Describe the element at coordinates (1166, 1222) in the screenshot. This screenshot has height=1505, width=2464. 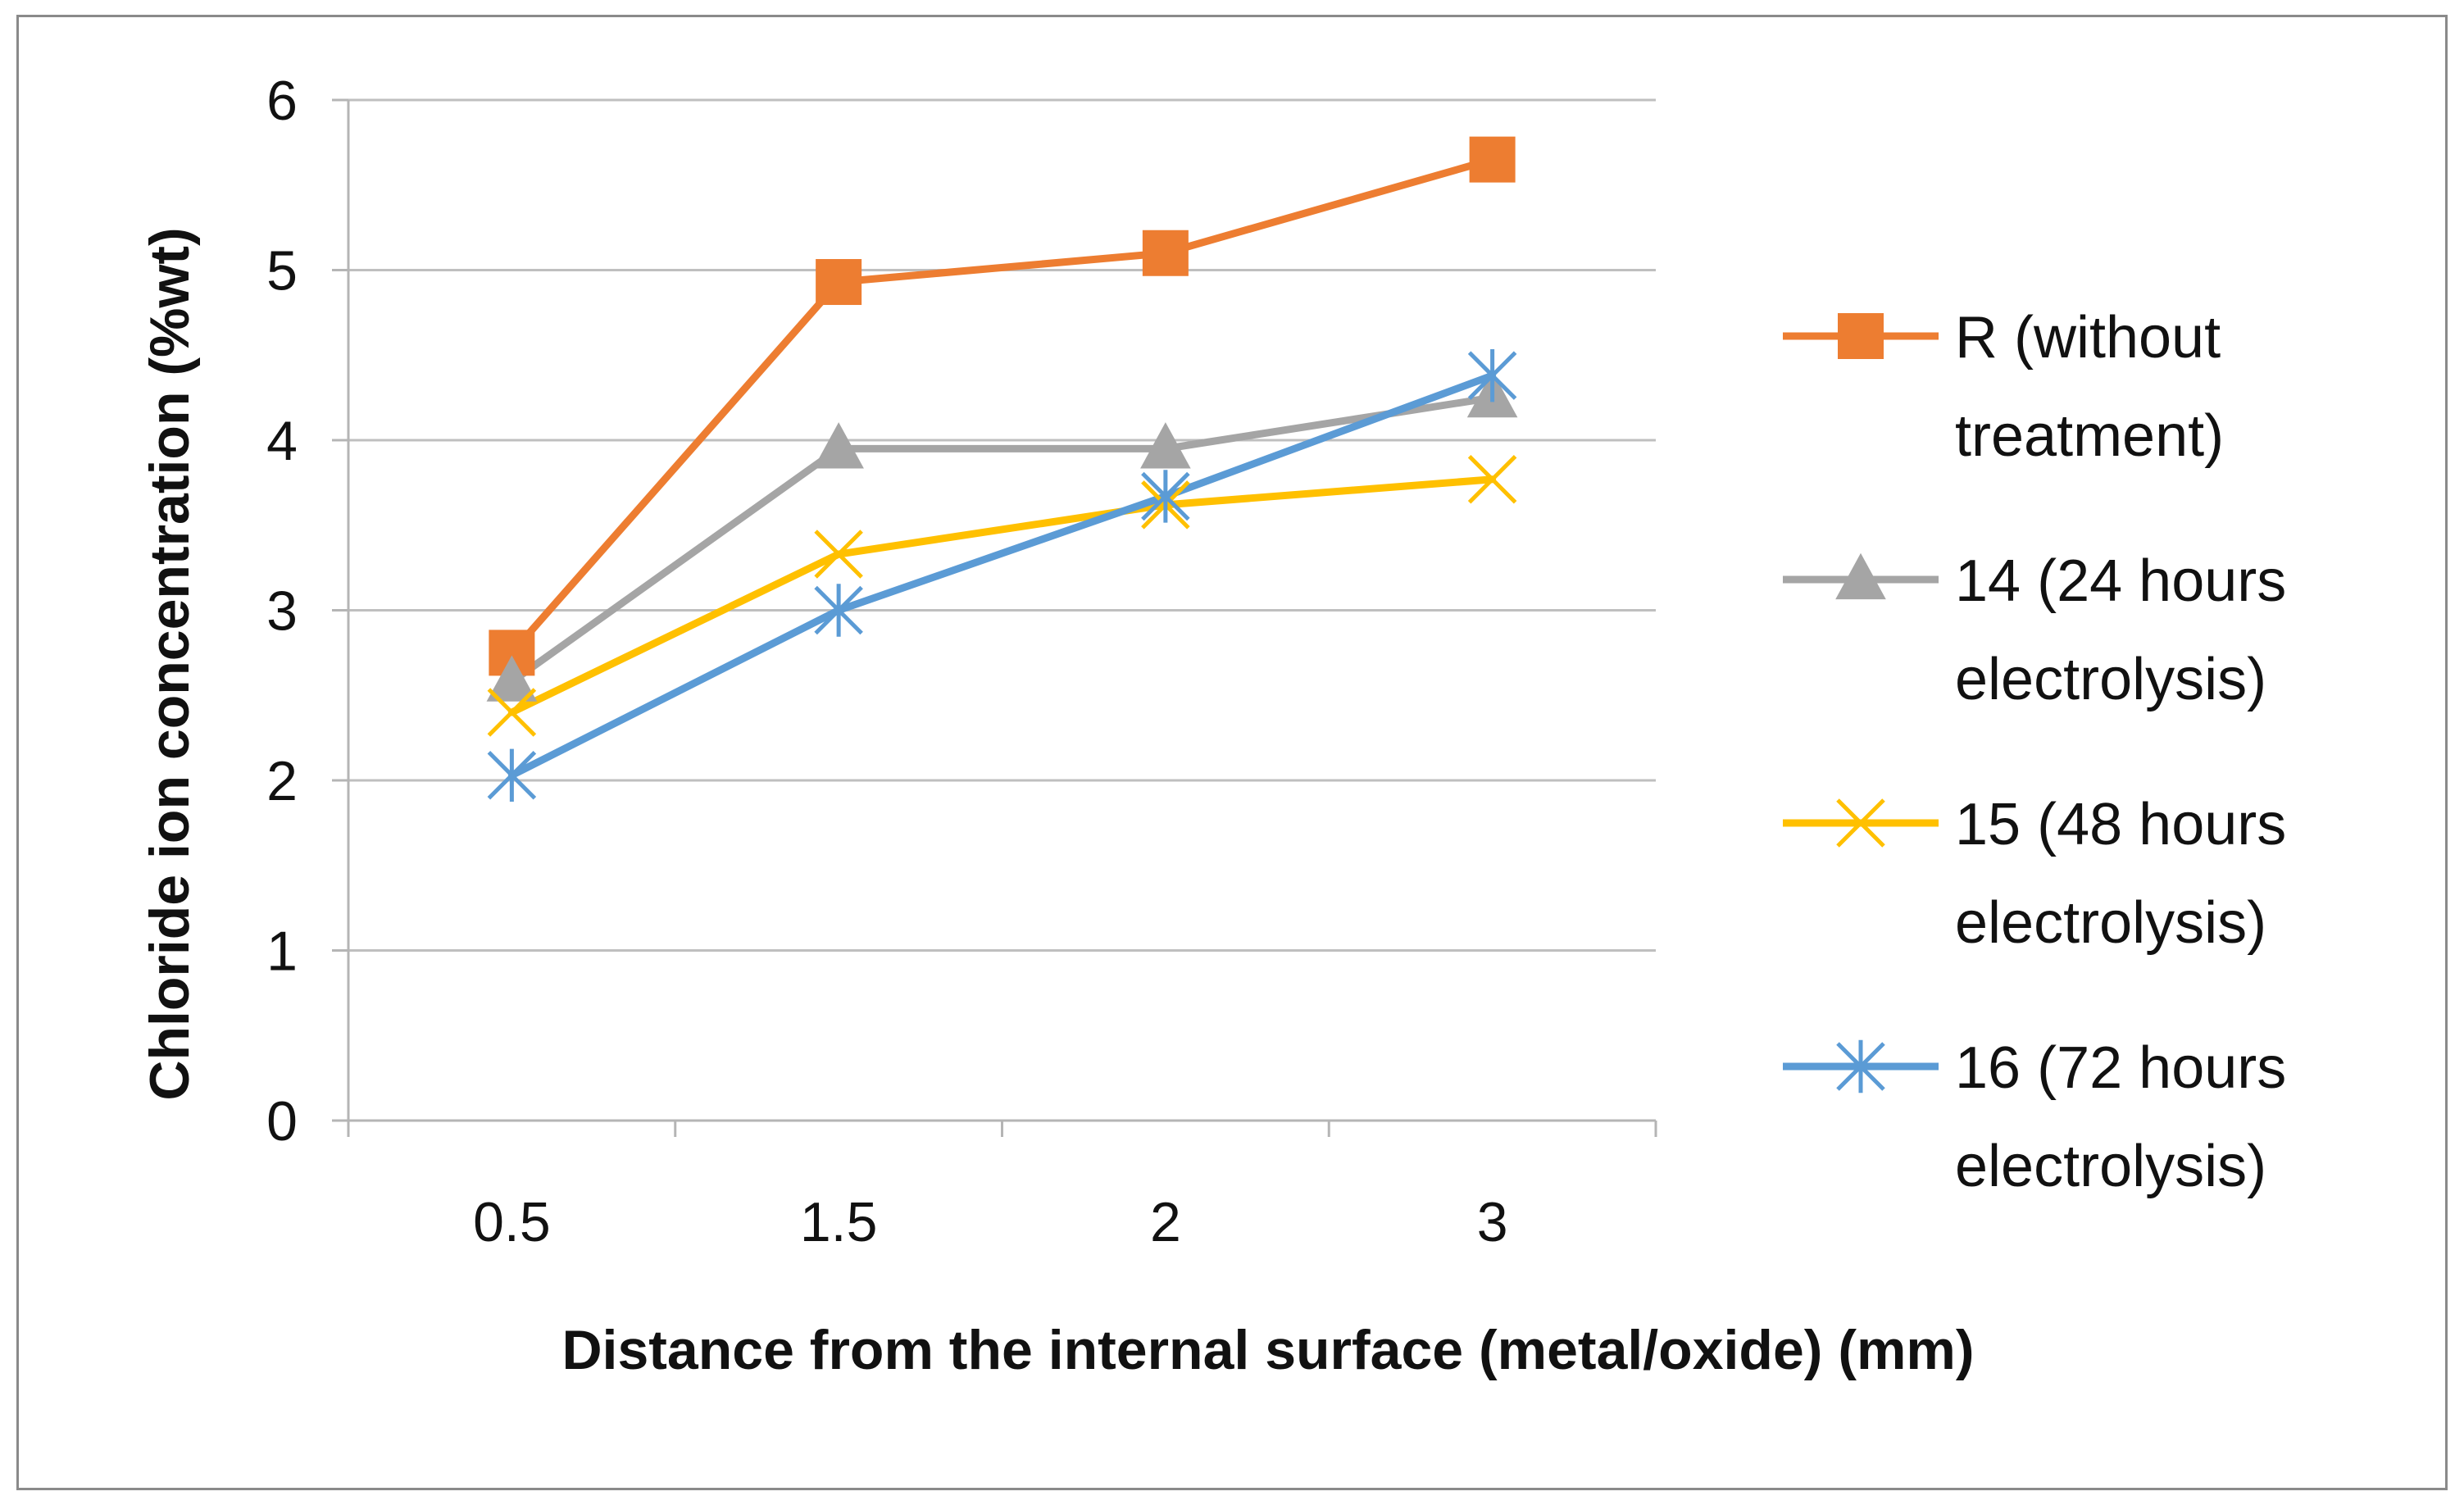
I see `x-tick-label: 2` at that location.